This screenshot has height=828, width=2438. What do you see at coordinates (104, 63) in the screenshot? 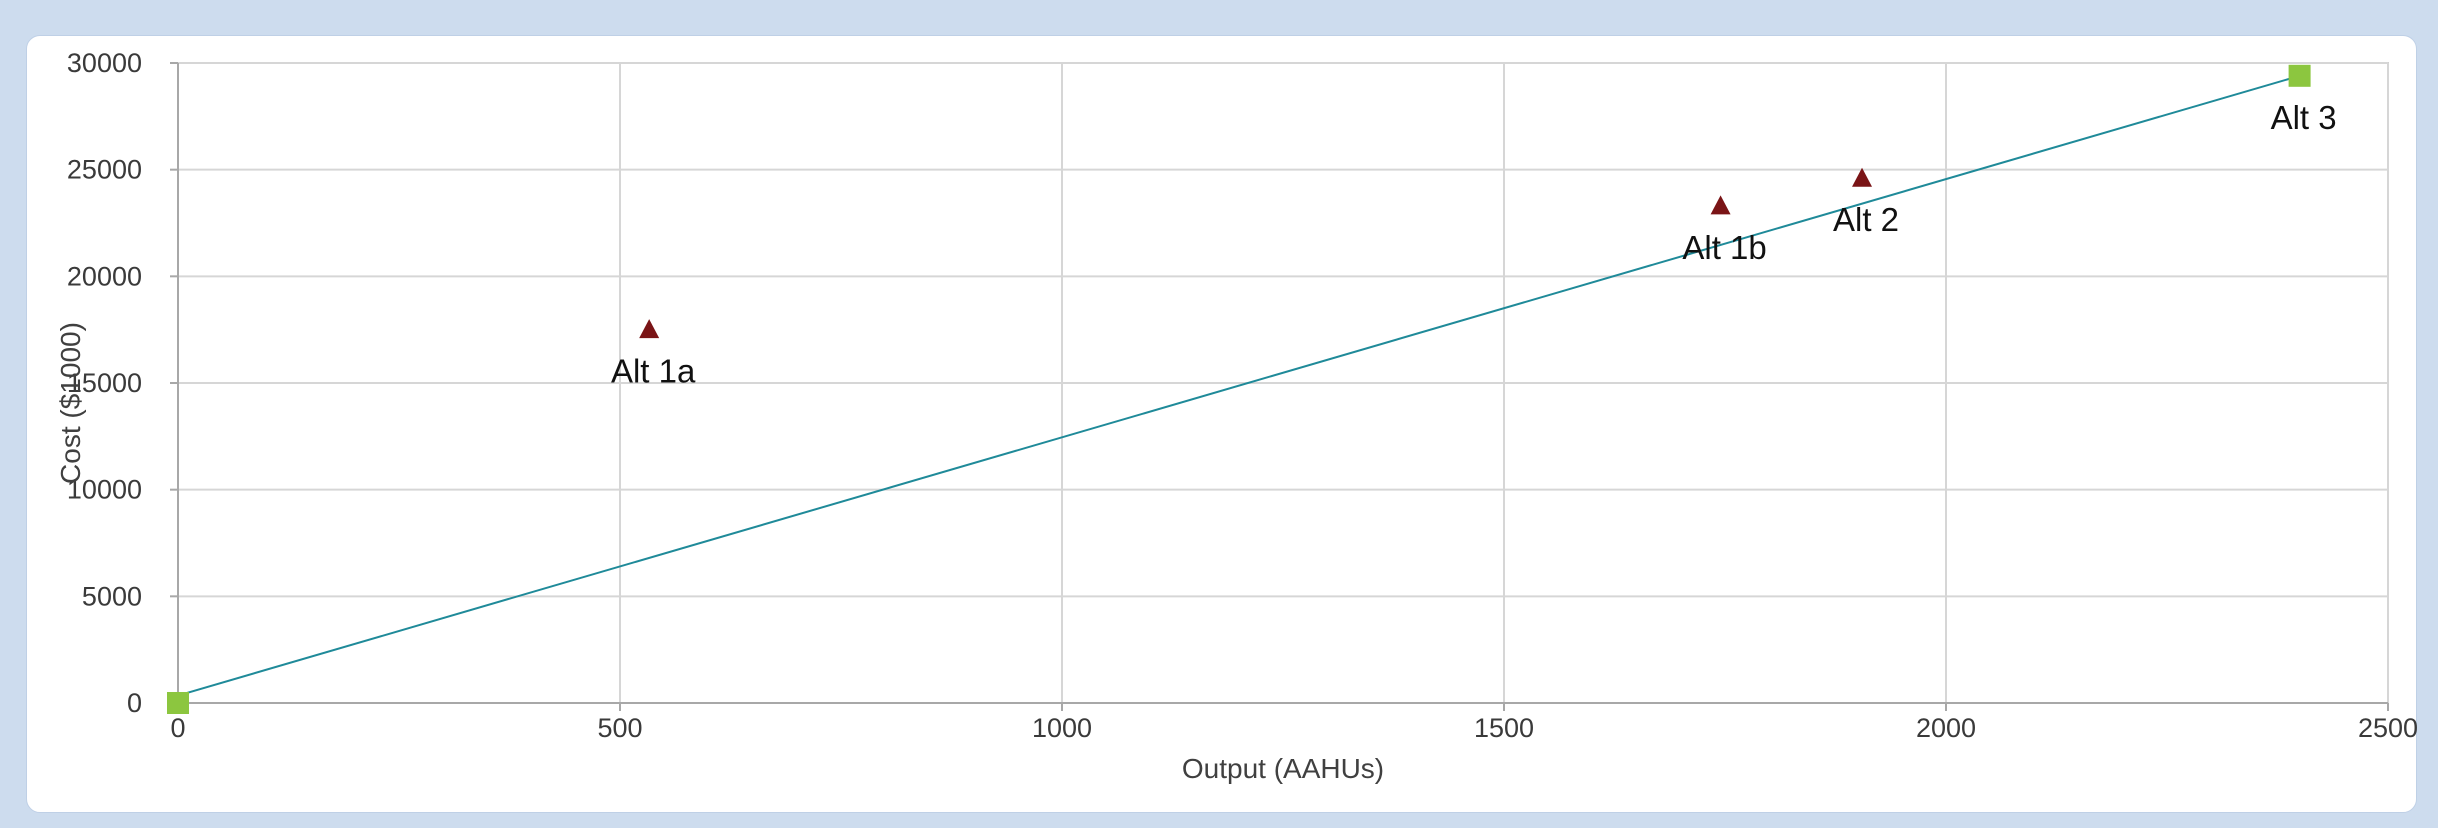
I see `y-tick-label: 30000` at bounding box center [104, 63].